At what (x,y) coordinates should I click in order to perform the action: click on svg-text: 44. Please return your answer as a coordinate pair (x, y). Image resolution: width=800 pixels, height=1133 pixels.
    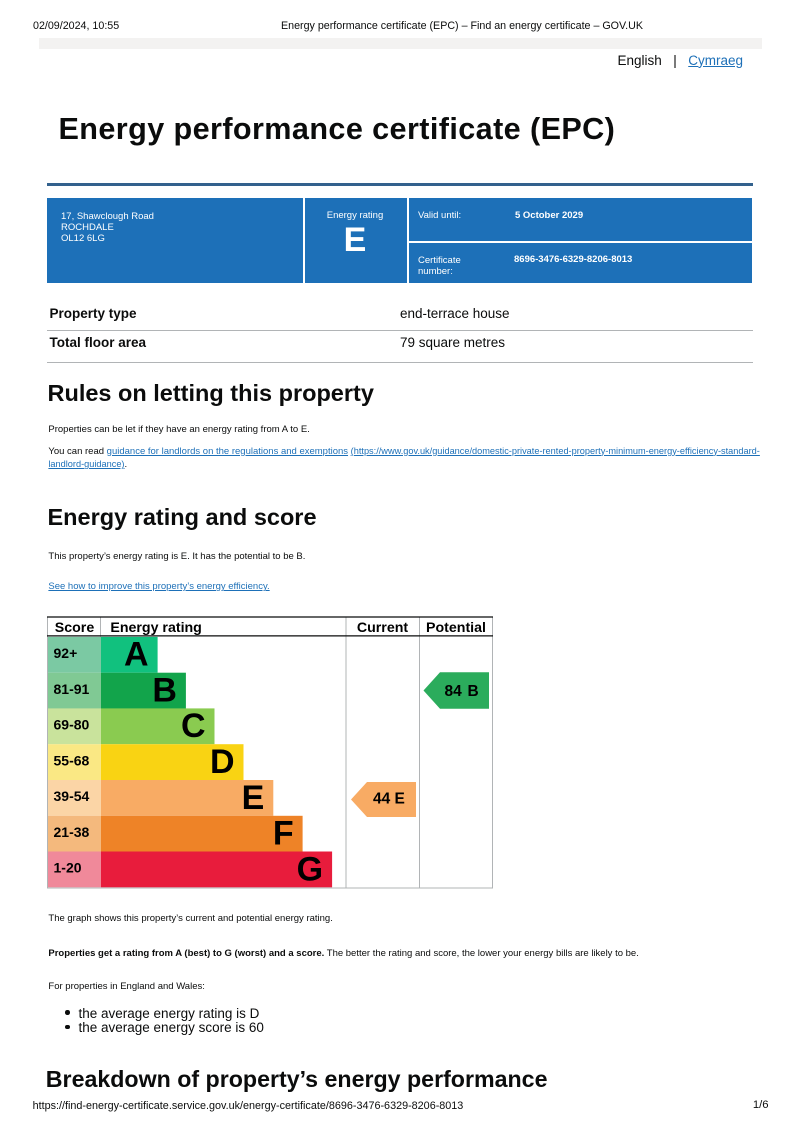
    Looking at the image, I should click on (382, 799).